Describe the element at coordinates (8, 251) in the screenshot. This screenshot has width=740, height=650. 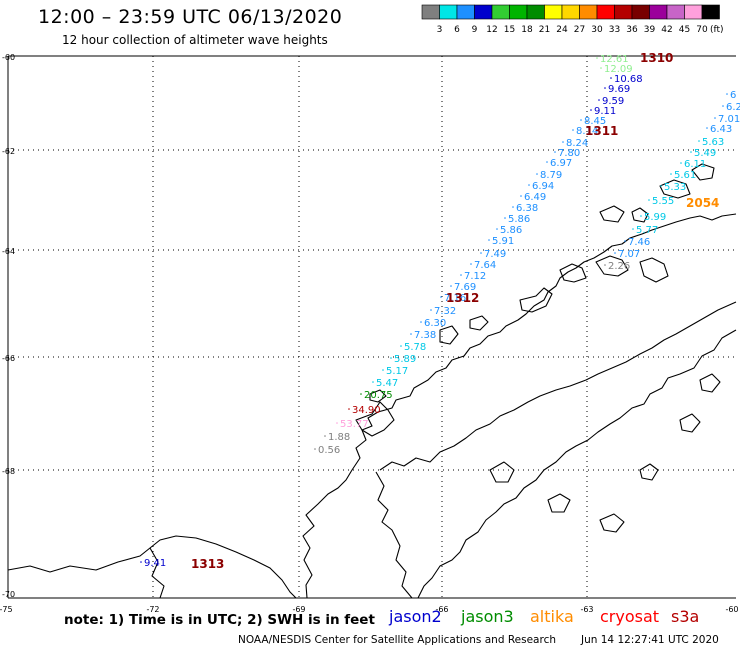
I see `latitude-label: -64` at that location.